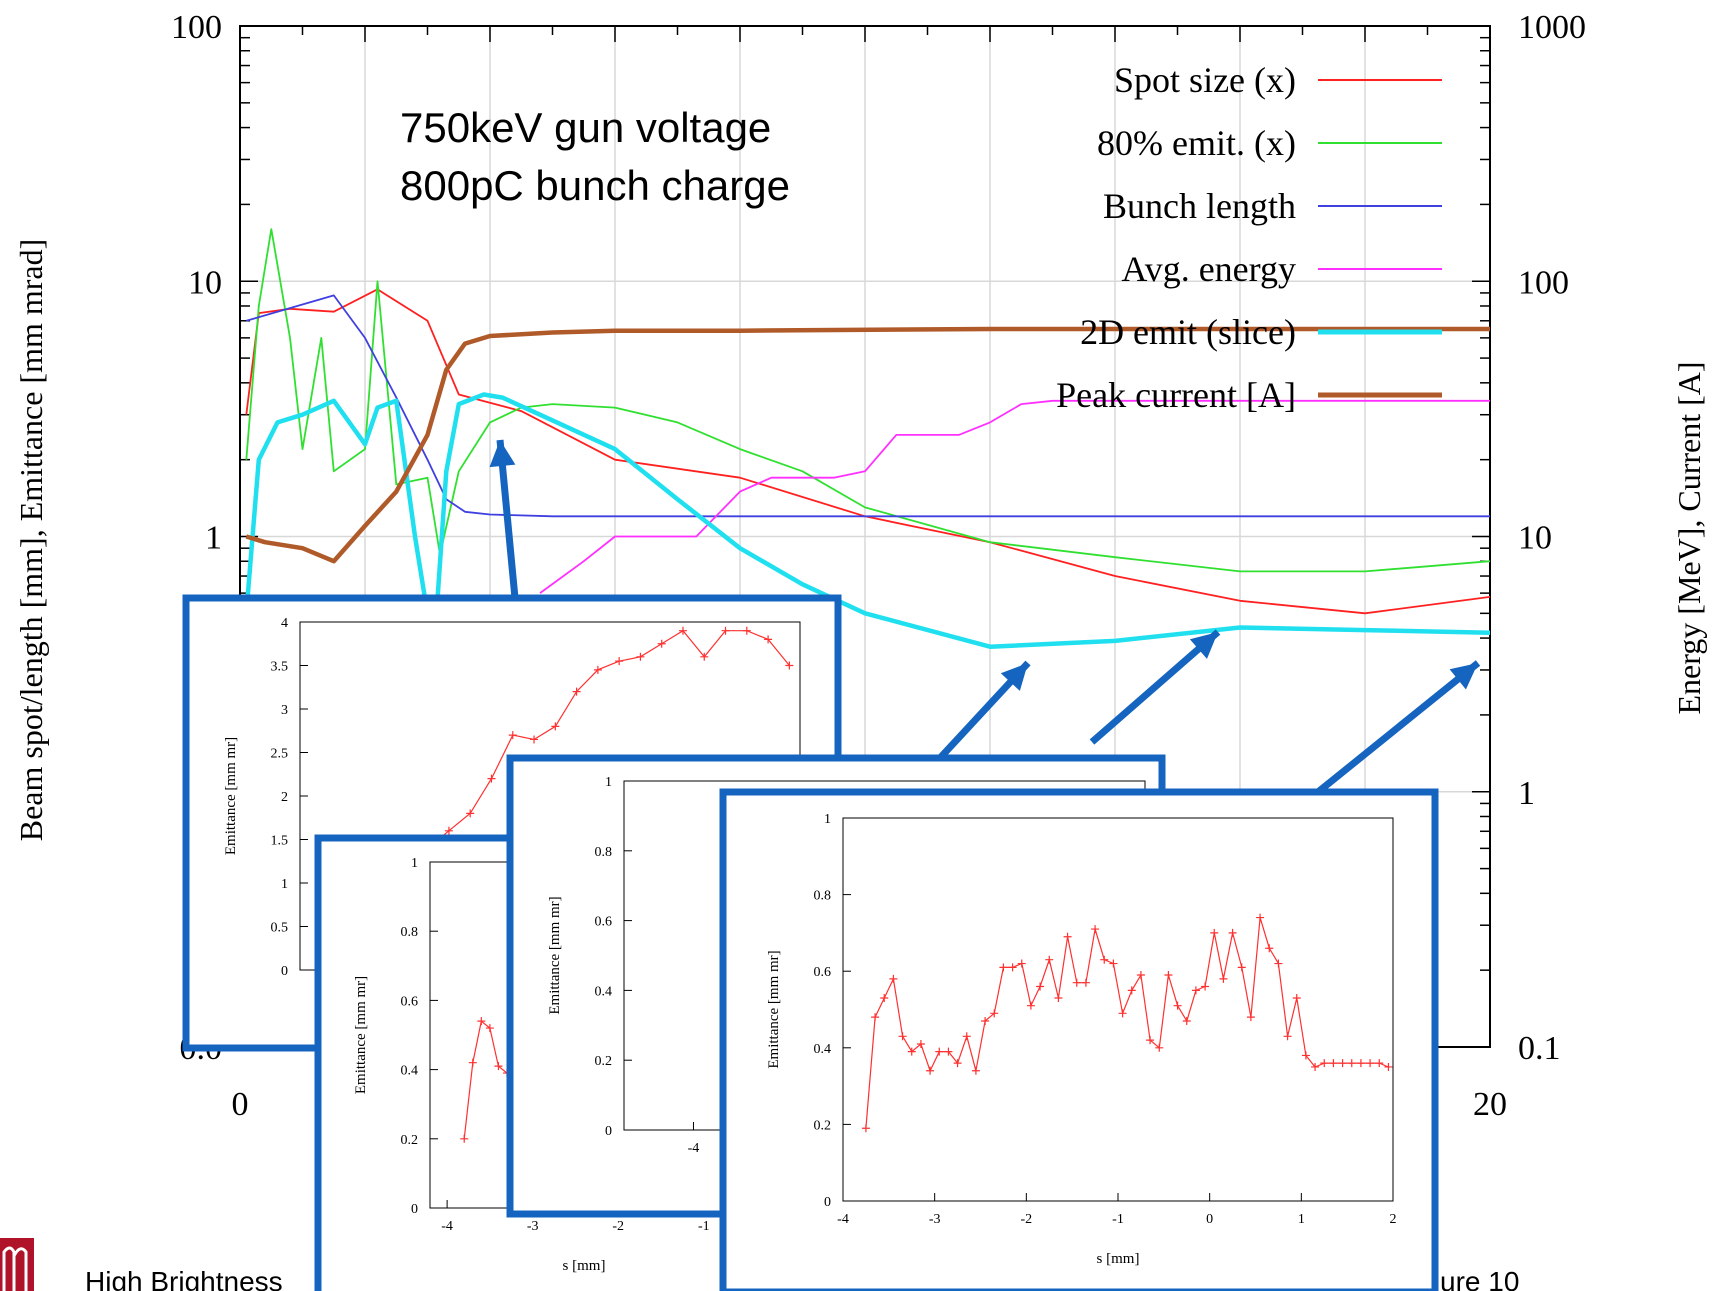 This screenshot has height=1291, width=1725. Describe the element at coordinates (1543, 282) in the screenshot. I see `y-right-tick-label: 100` at that location.